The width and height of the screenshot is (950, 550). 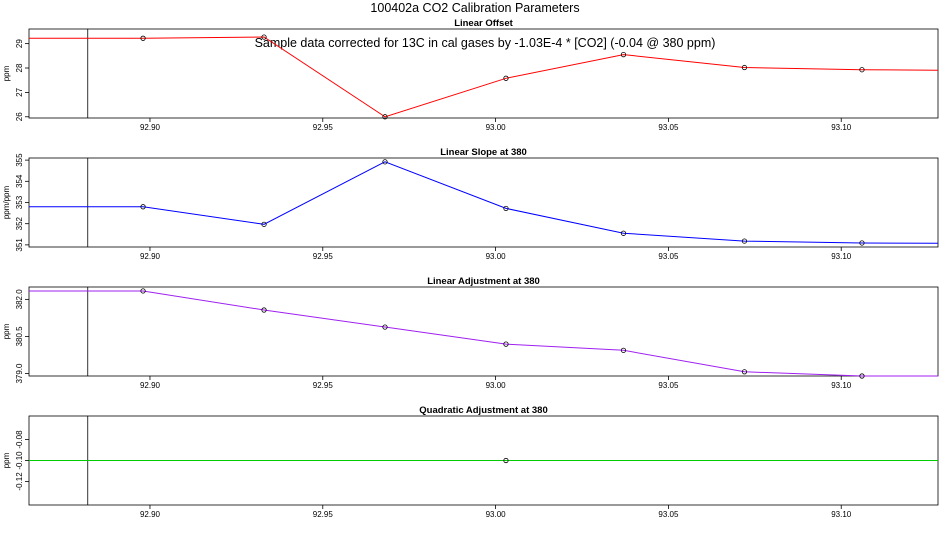 What do you see at coordinates (483, 152) in the screenshot?
I see `panel-title: Linear Slope at 380` at bounding box center [483, 152].